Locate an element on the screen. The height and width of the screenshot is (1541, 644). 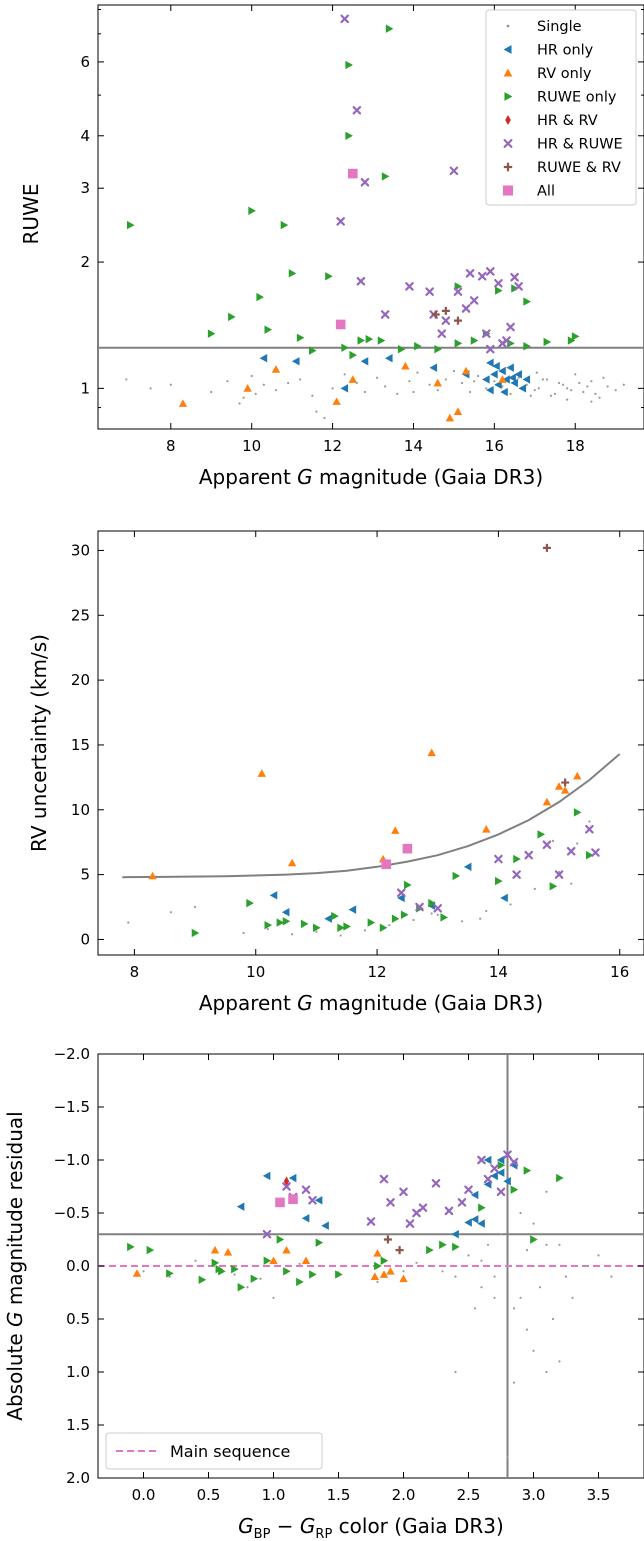
ruwe-y-tick-label: 2 is located at coordinates (85, 262).